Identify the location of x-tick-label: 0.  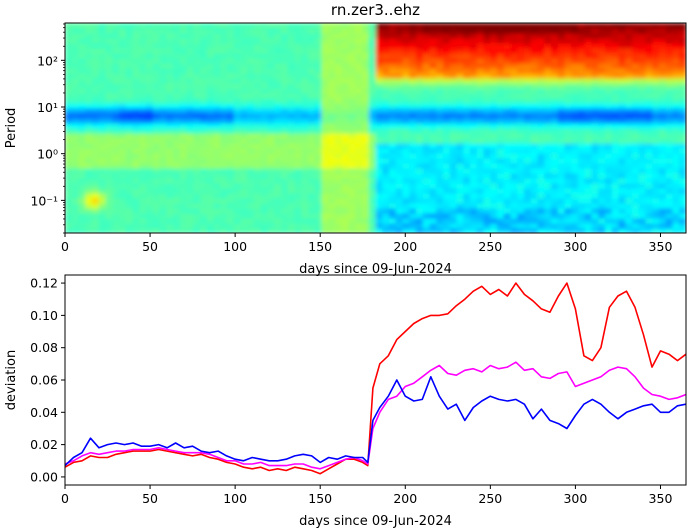
(65, 498).